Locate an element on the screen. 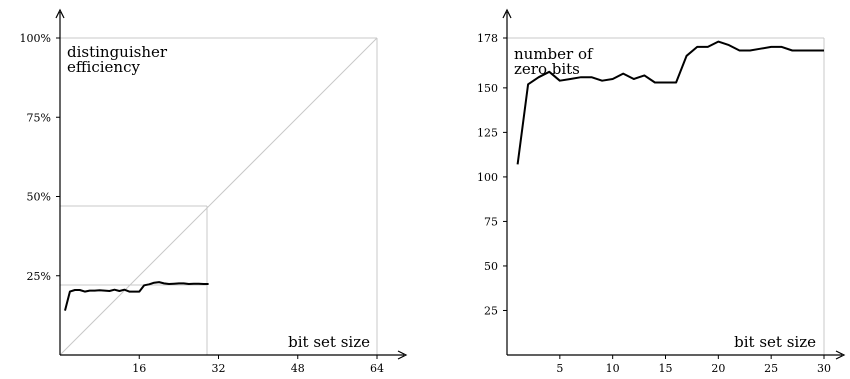  right-y-tick-label: 150 is located at coordinates (487, 88).